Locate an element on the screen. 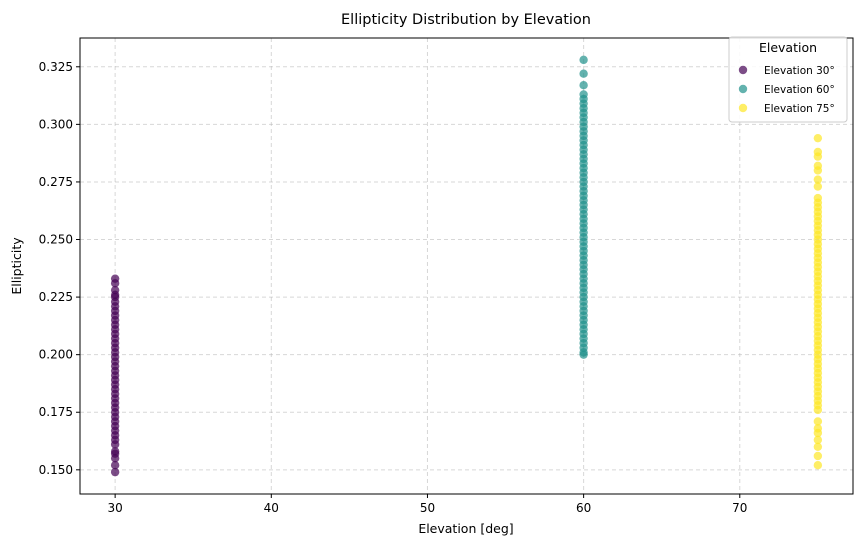 The height and width of the screenshot is (547, 863). y-tick-label: 0.150 is located at coordinates (56, 470).